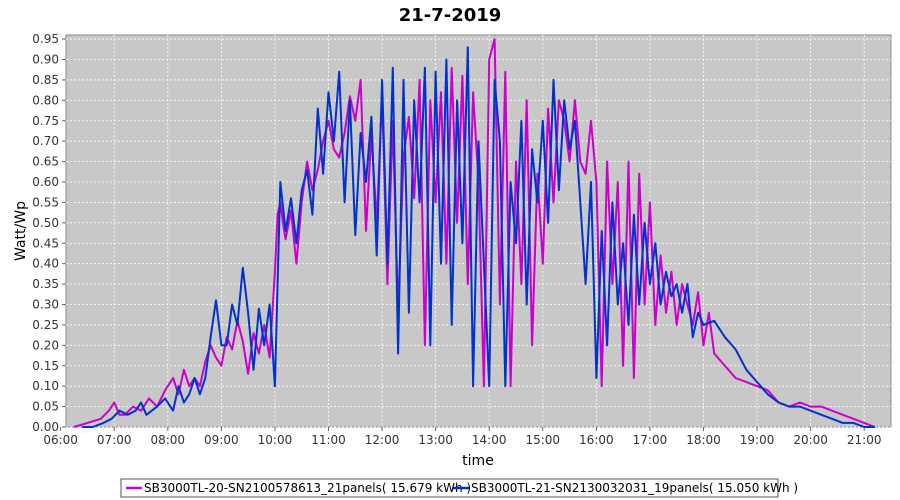  What do you see at coordinates (45, 182) in the screenshot?
I see `y-tick-label: 0.60` at bounding box center [45, 182].